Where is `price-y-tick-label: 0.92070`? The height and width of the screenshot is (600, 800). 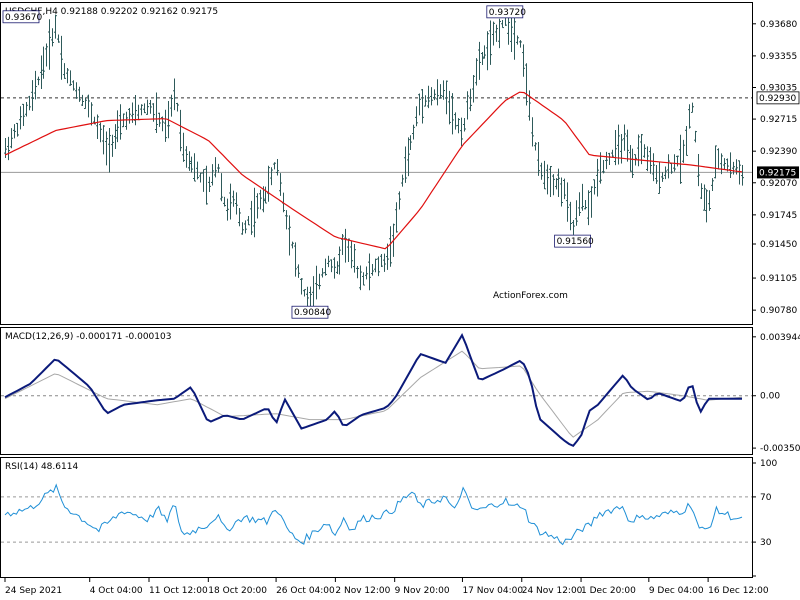
price-y-tick-label: 0.92070 is located at coordinates (778, 184).